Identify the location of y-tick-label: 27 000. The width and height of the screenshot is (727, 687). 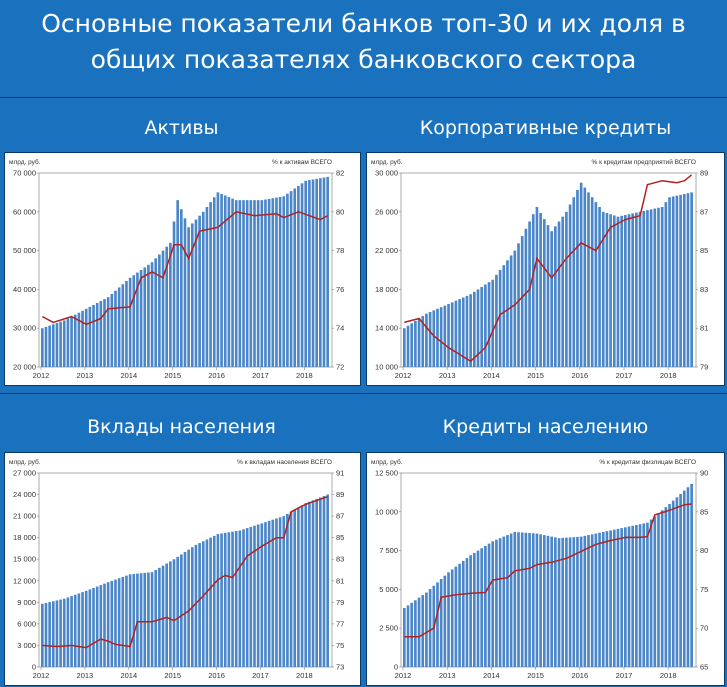
(24, 473).